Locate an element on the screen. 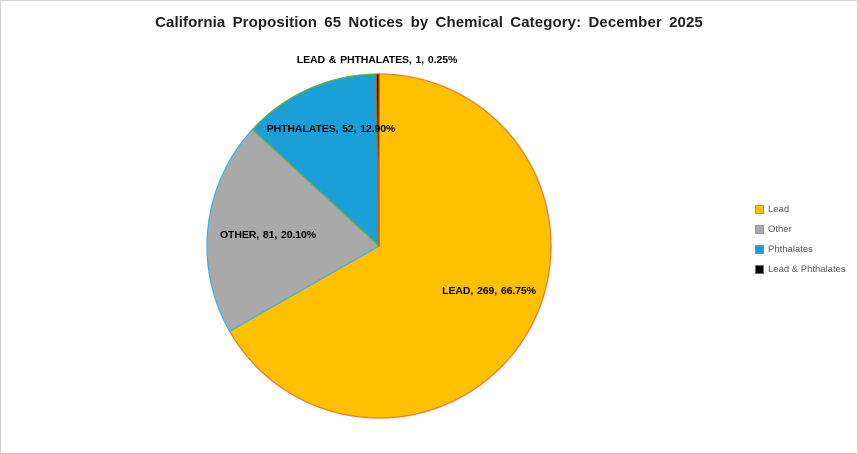 Image resolution: width=858 pixels, height=454 pixels. legend-item-phthalates: Phthalates is located at coordinates (800, 249).